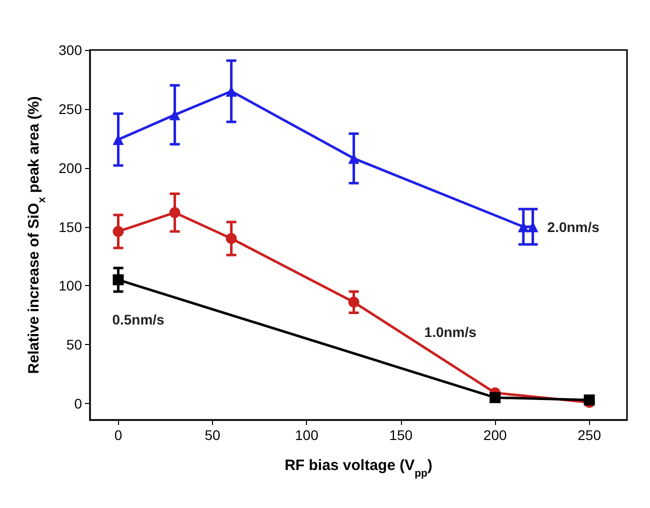  What do you see at coordinates (70, 50) in the screenshot?
I see `y-tick-label: 300` at bounding box center [70, 50].